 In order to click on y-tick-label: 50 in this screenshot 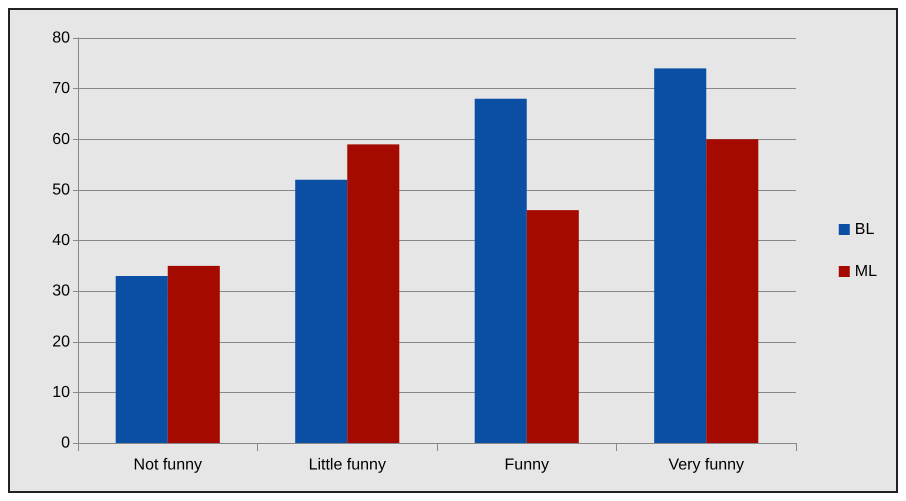, I will do `click(61, 189)`.